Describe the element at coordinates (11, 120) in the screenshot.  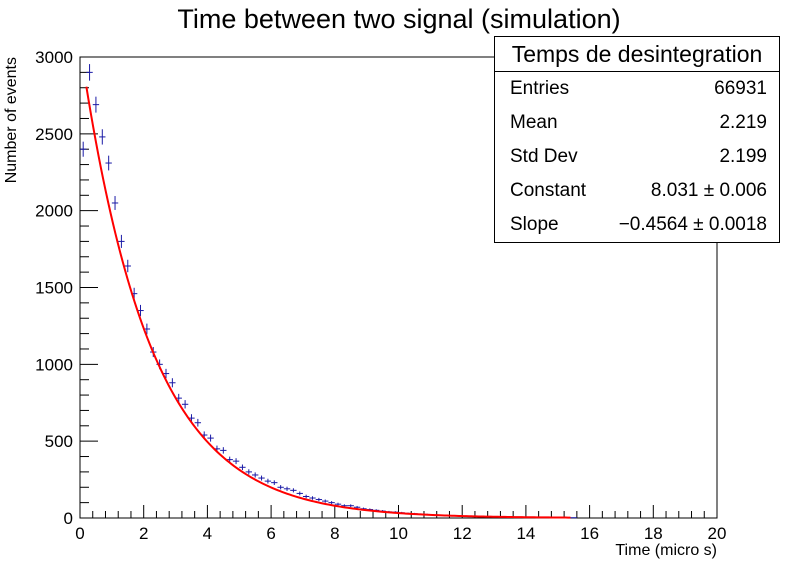
I see `y-axis-label: Number of events` at that location.